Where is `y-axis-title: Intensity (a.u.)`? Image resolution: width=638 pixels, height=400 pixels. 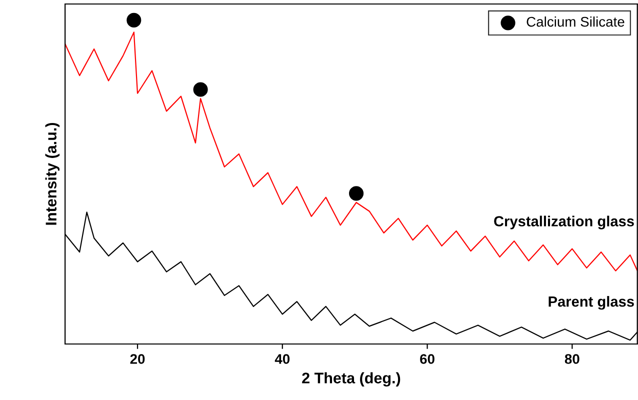
y-axis-title: Intensity (a.u.) is located at coordinates (52, 173).